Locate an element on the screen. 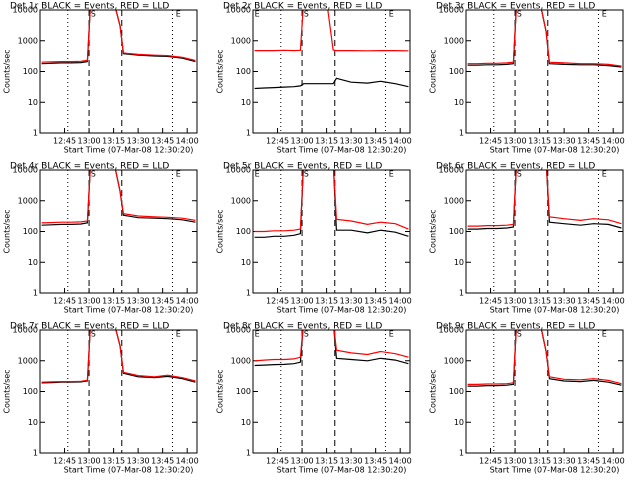  chart-title: Det 3r BLACK = Events, RED = LLD is located at coordinates (515, 7).